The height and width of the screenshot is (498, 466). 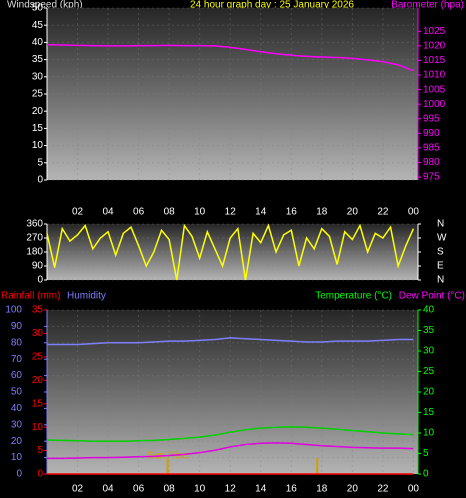 What do you see at coordinates (40, 450) in the screenshot?
I see `y3-tick-label: 5` at bounding box center [40, 450].